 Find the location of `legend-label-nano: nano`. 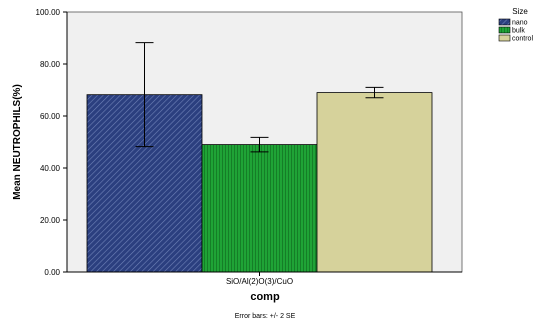

legend-label-nano: nano is located at coordinates (520, 23).